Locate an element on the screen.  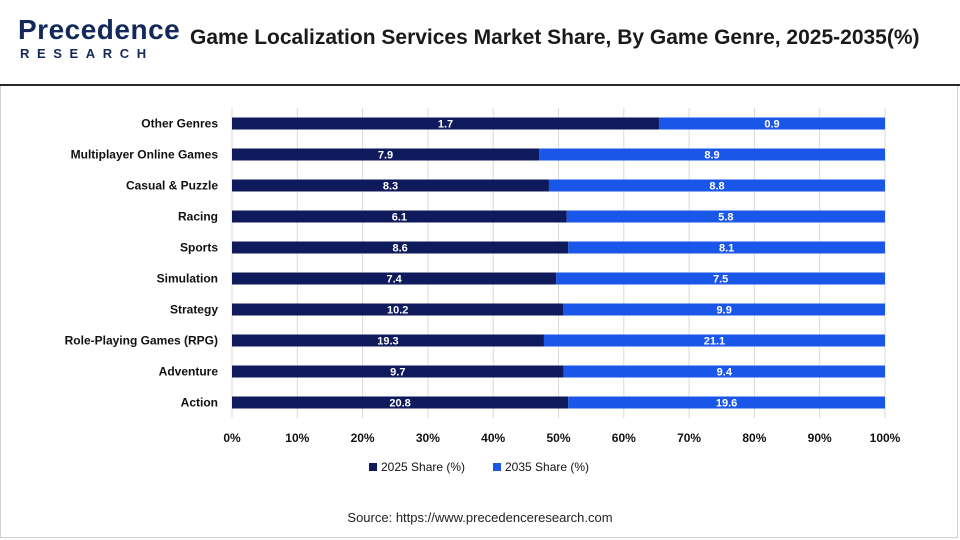
data-label-2035: 7.5 is located at coordinates (720, 280).